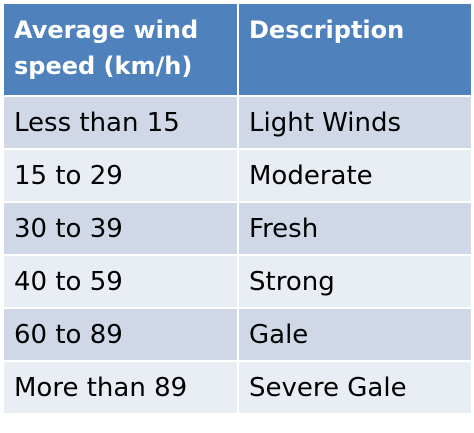  What do you see at coordinates (355, 228) in the screenshot?
I see `description-cell: Fresh` at bounding box center [355, 228].